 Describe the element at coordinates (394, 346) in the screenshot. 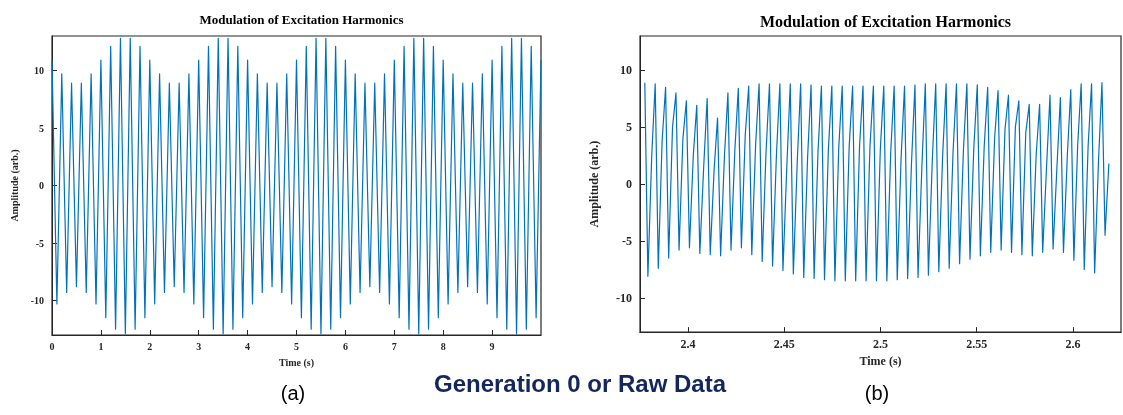

I see `x-tick-label: 7` at that location.